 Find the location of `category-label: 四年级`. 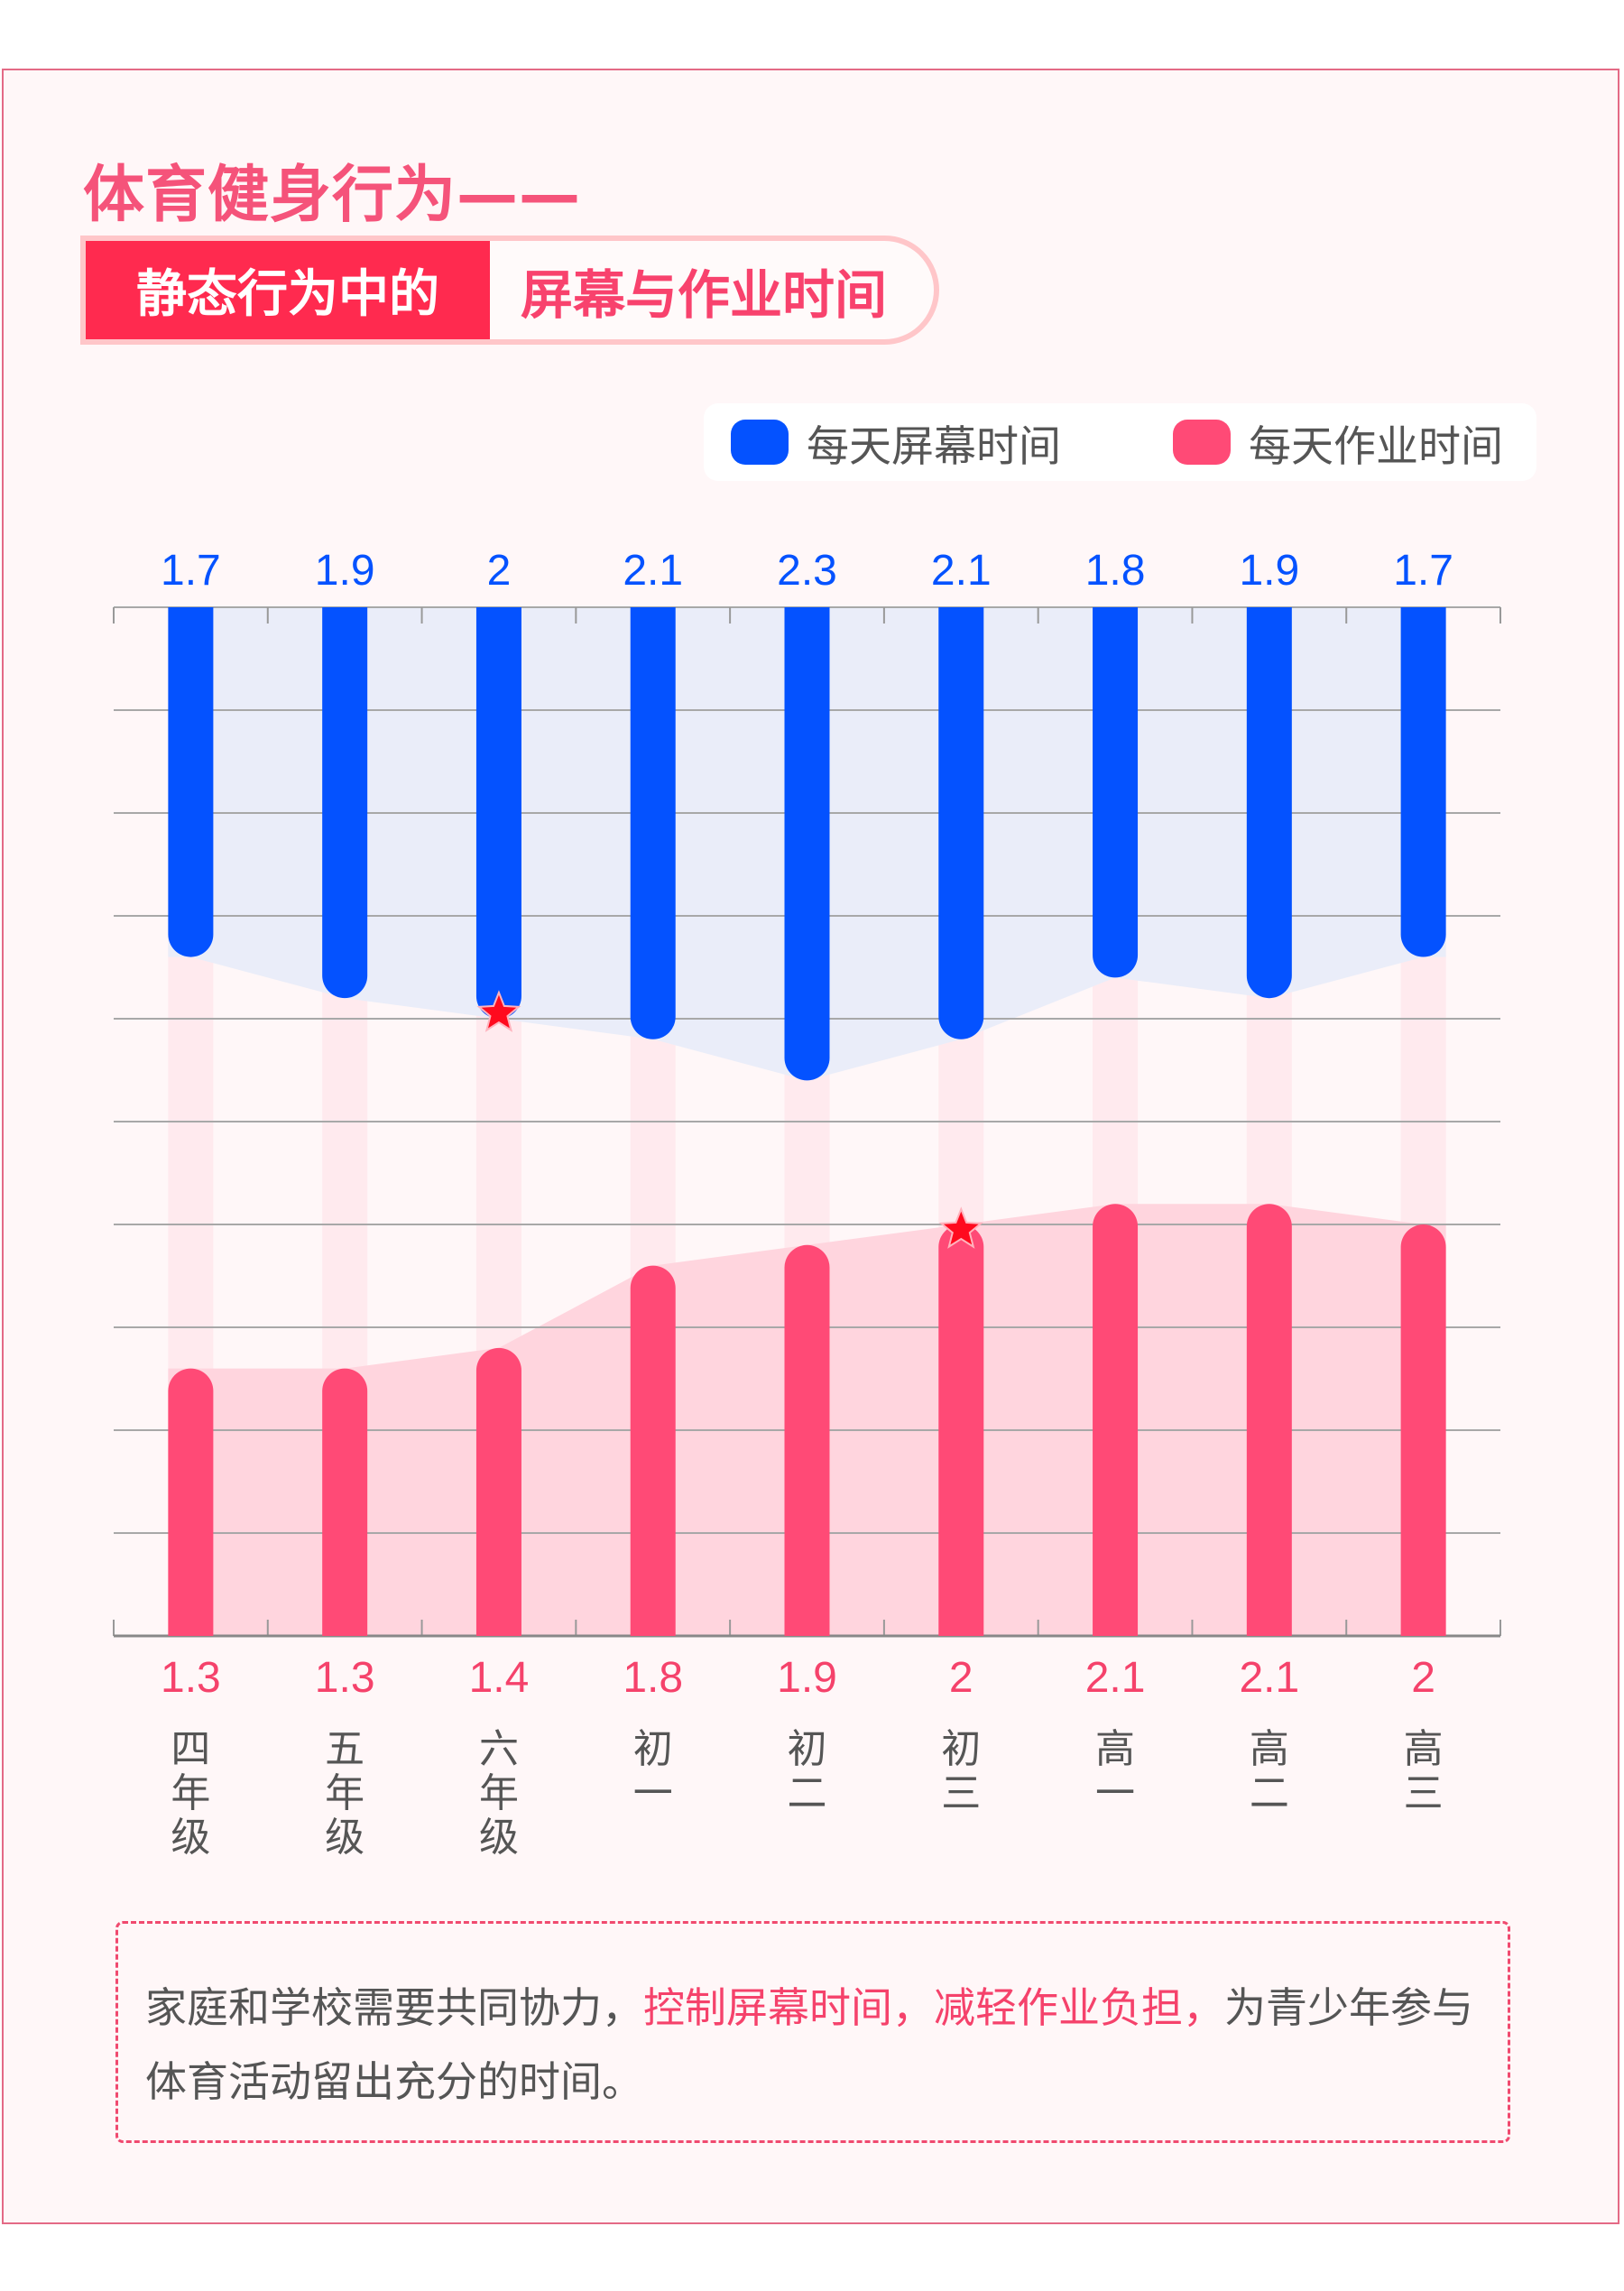

category-label: 四年级 is located at coordinates (191, 1793).